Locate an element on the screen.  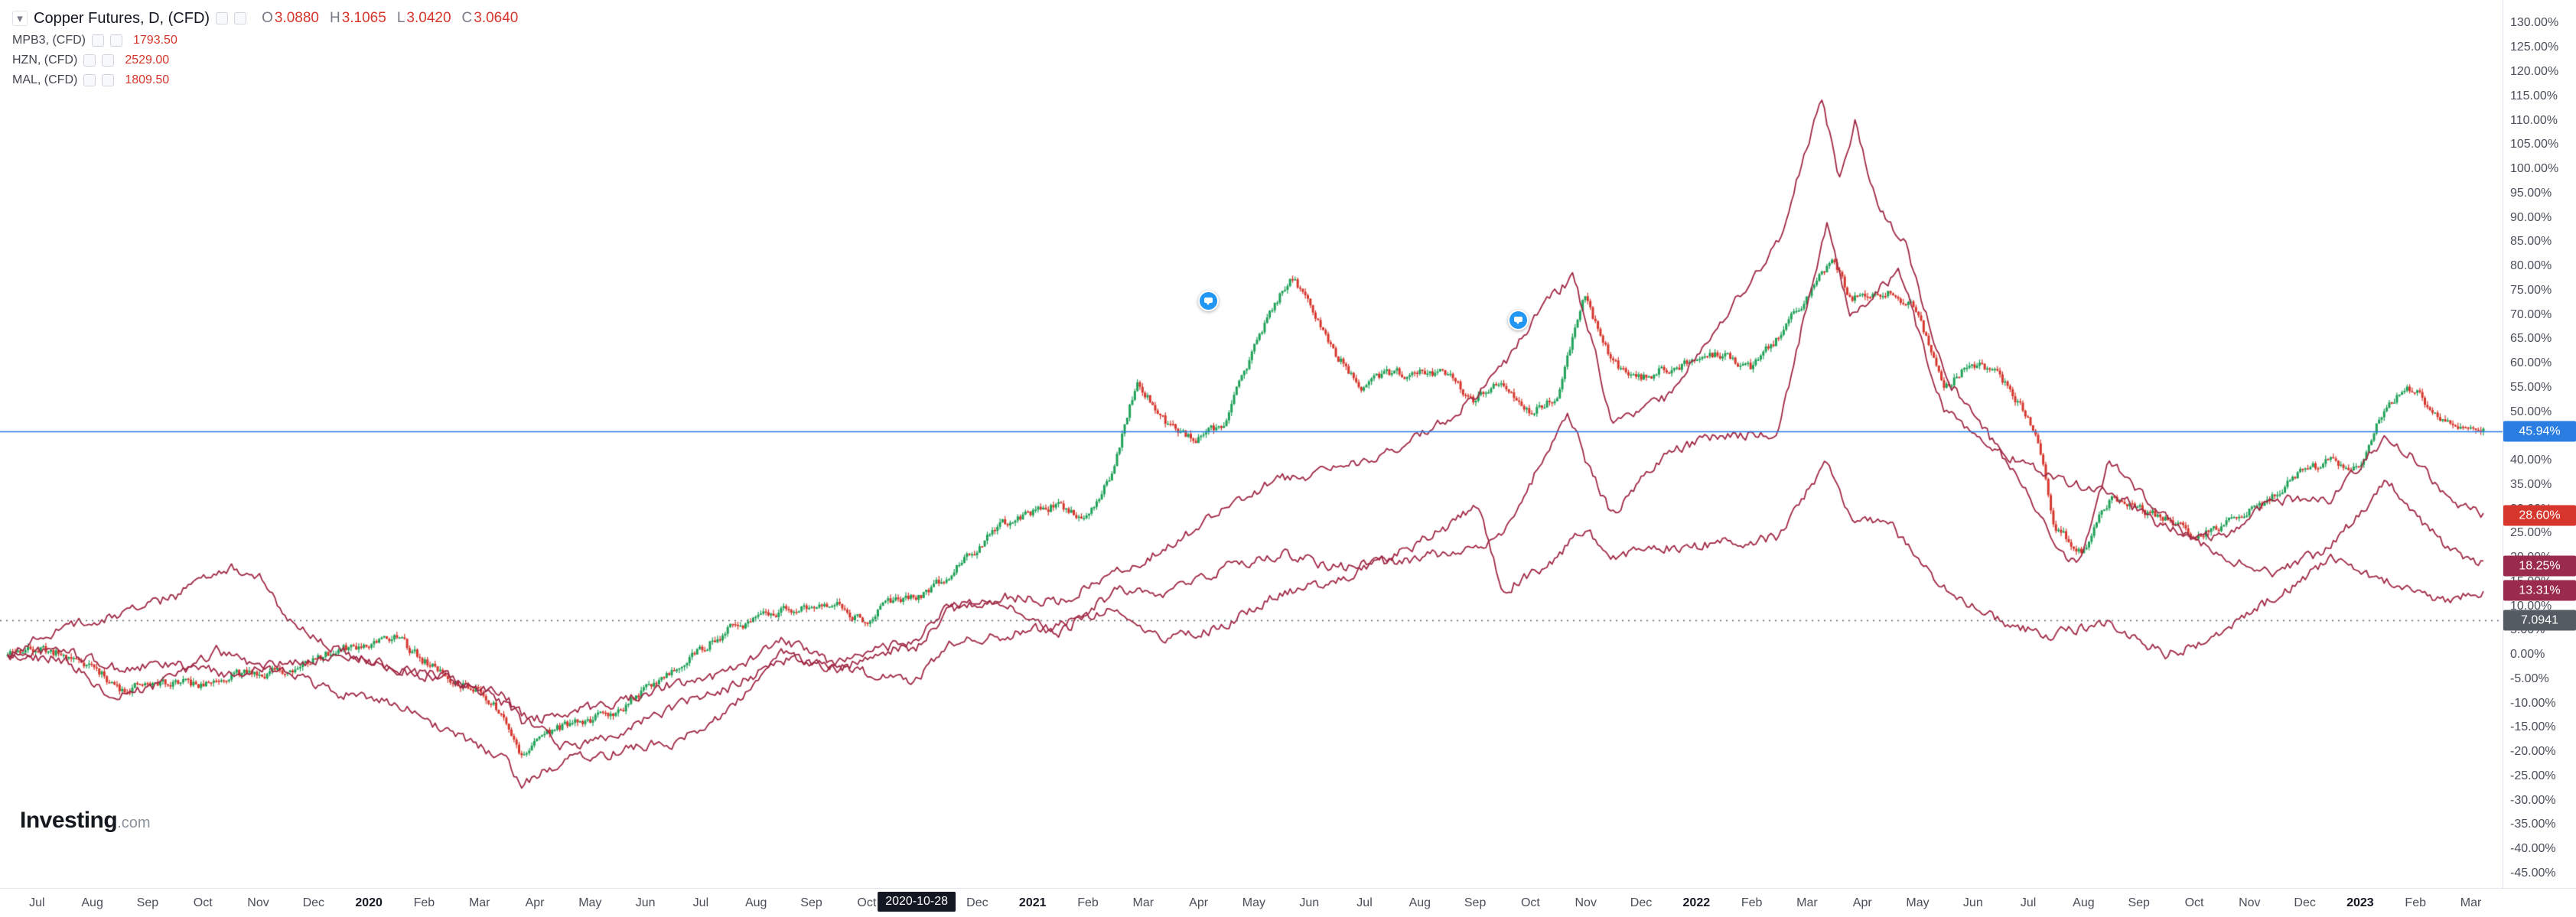
y-axis-tick: 70.00% is located at coordinates (2531, 314).